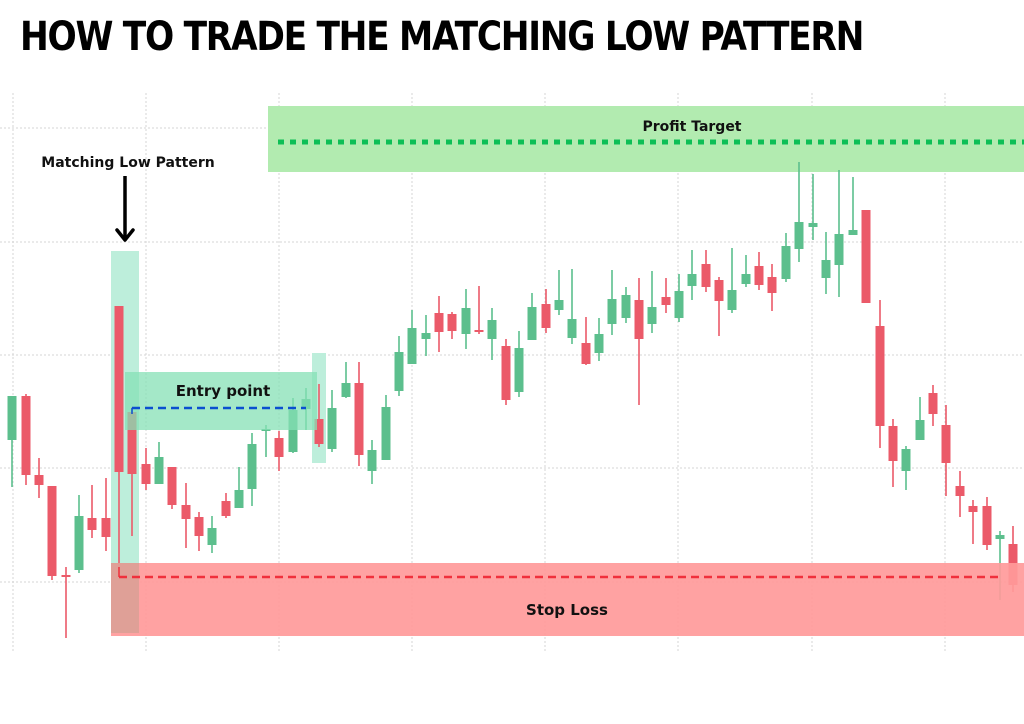 The height and width of the screenshot is (724, 1024). I want to click on pattern-stop-overlap, so click(125, 598).